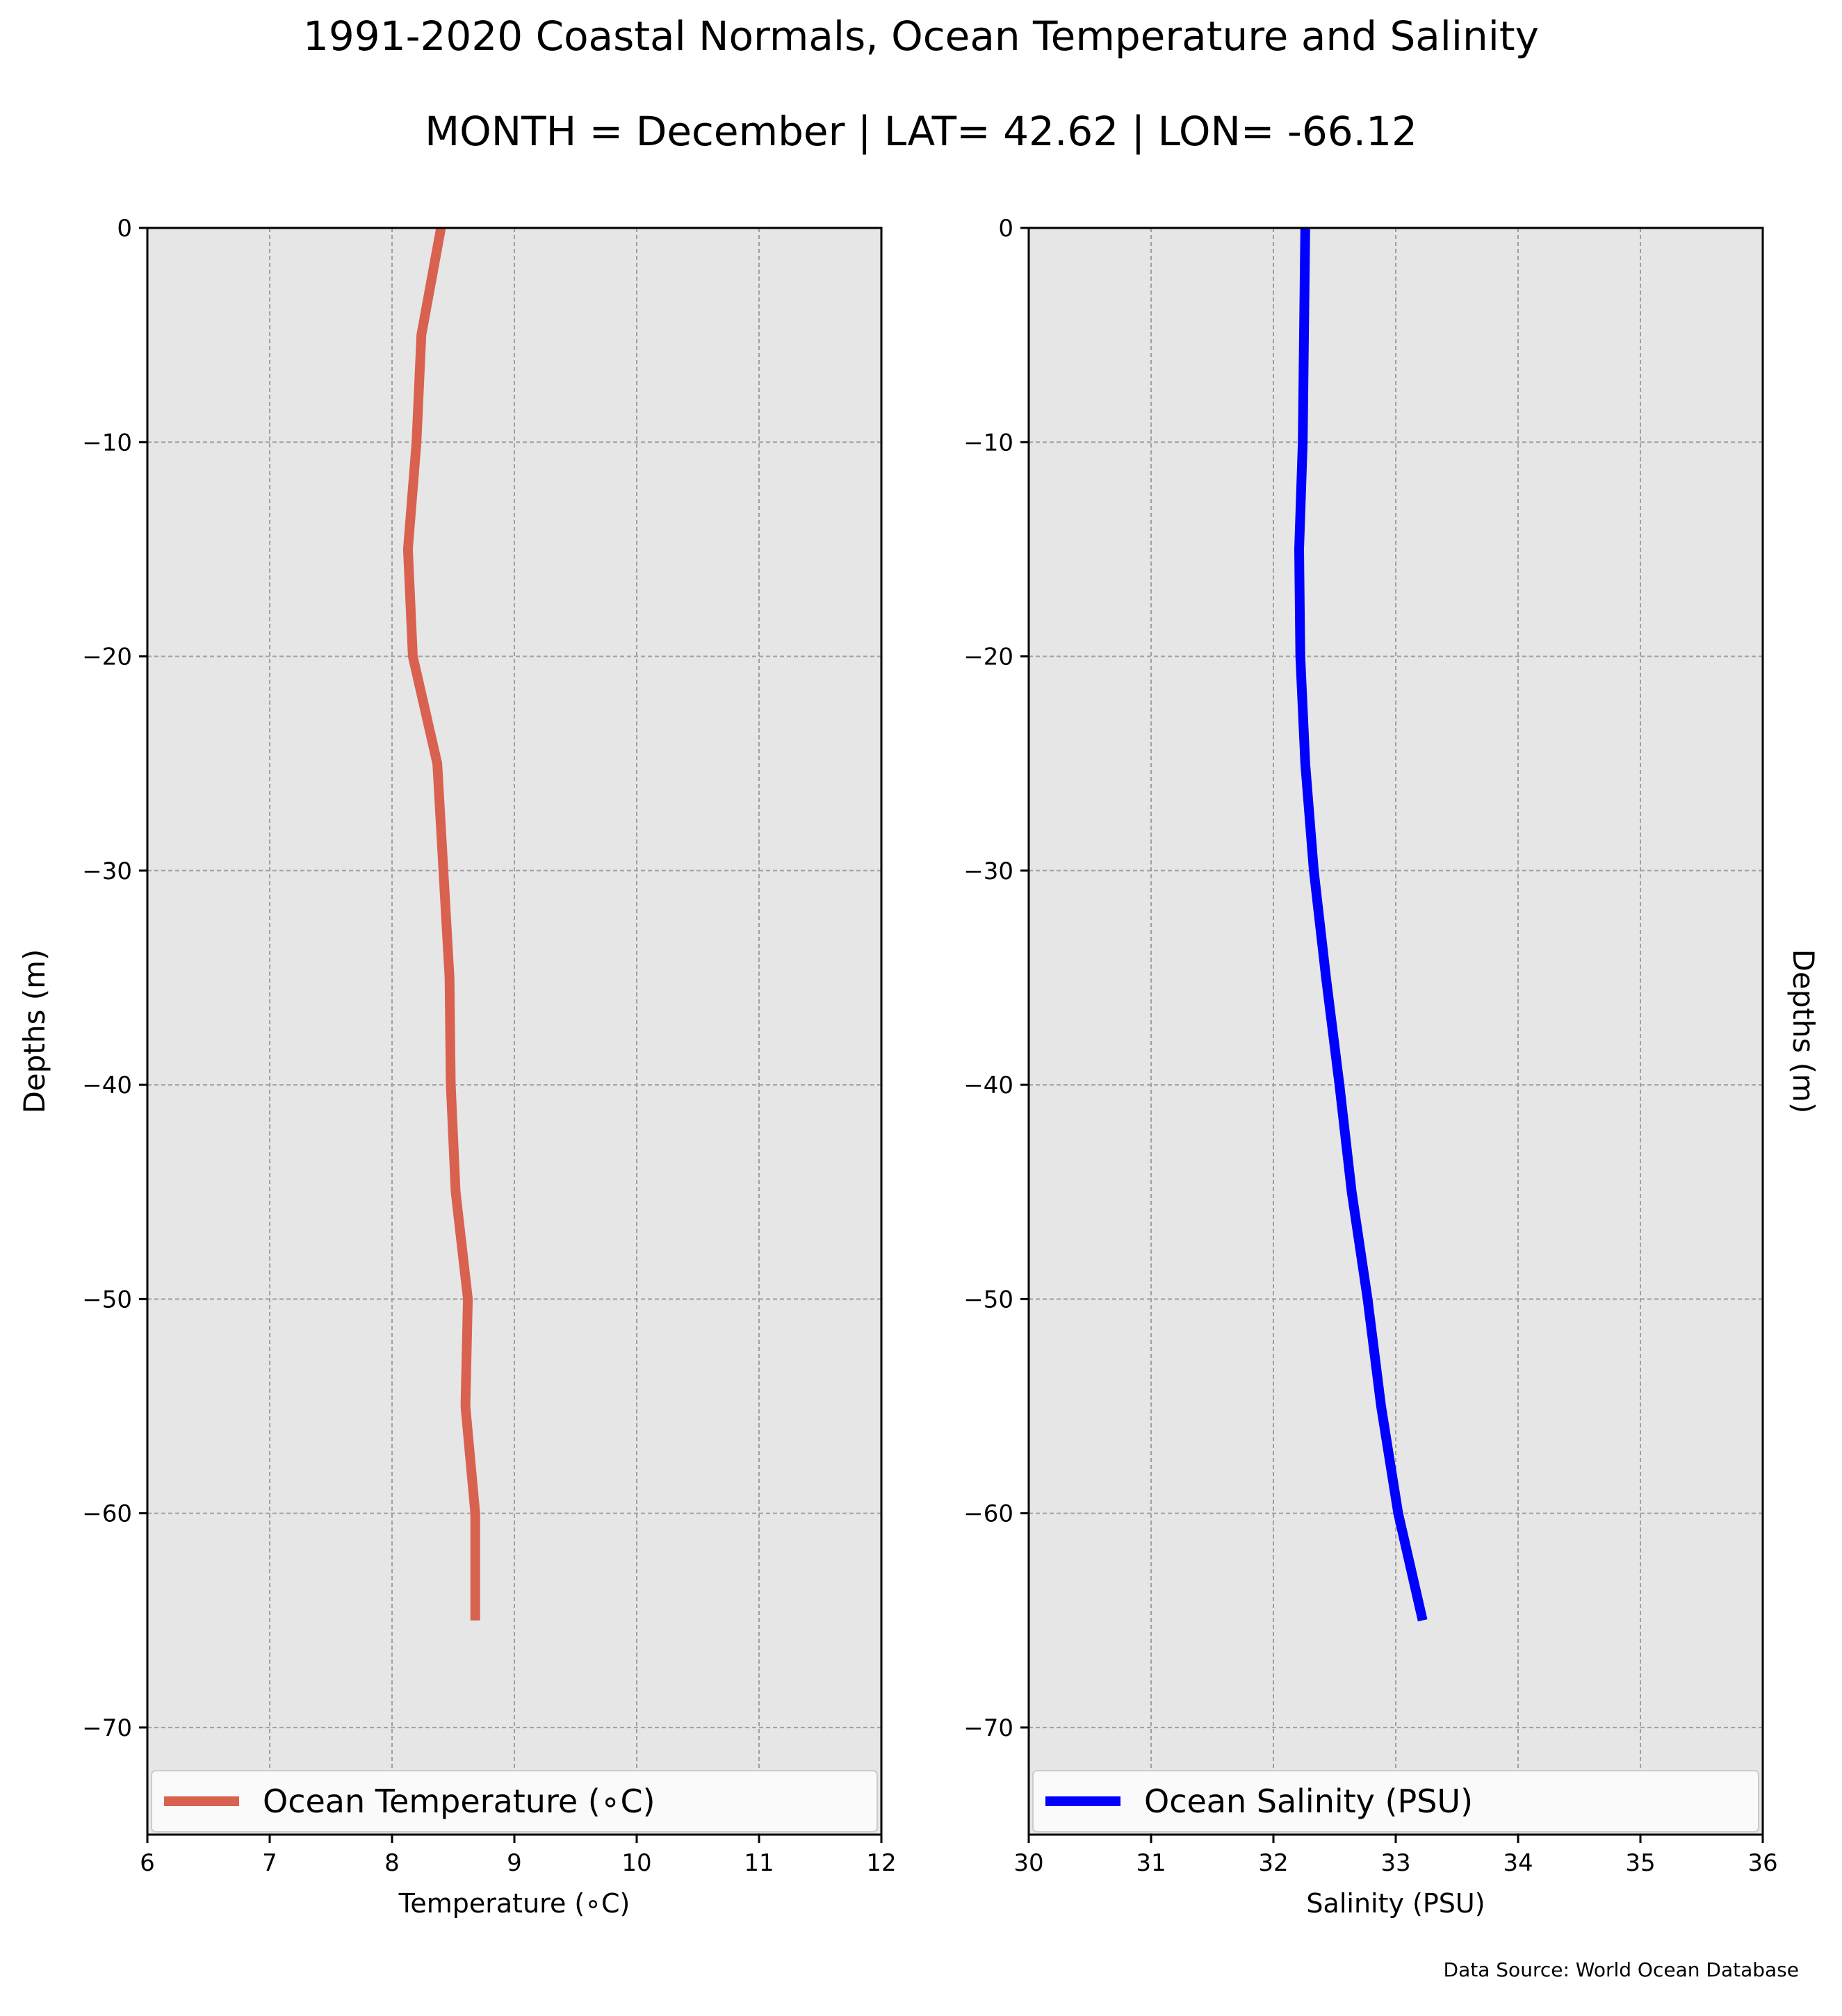  I want to click on x-tick-label: 34, so click(1518, 1863).